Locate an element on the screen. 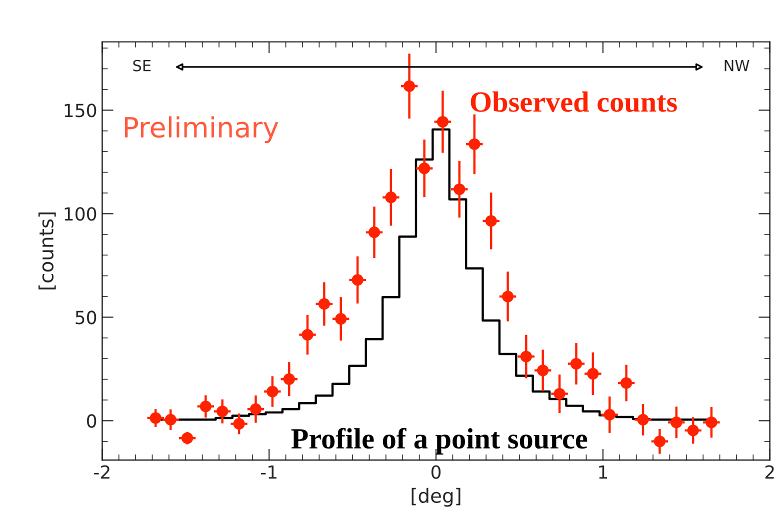 This screenshot has height=530, width=780. y-tick-label: 150 is located at coordinates (80, 111).